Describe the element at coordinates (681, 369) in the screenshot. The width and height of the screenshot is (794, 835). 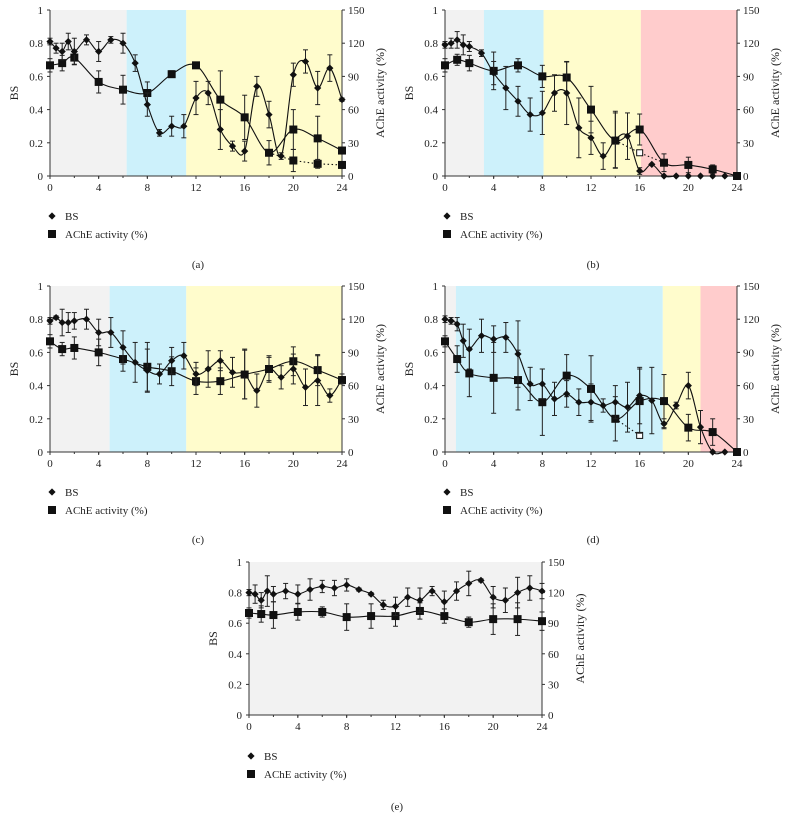
I see `phase-band-yellow` at that location.